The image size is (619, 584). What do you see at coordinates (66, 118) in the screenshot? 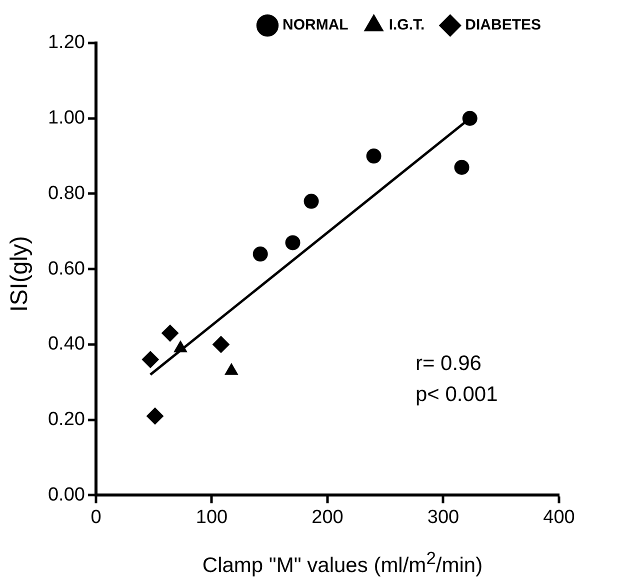
I see `y-tick-label: 1.00` at bounding box center [66, 118].